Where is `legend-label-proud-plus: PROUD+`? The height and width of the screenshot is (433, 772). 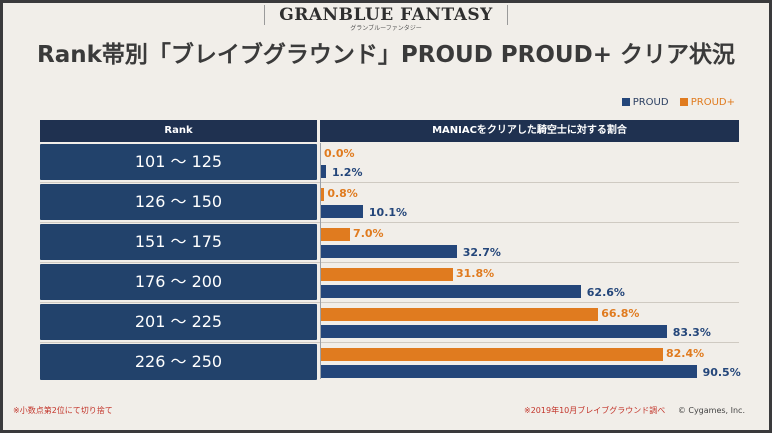 legend-label-proud-plus: PROUD+ is located at coordinates (712, 102).